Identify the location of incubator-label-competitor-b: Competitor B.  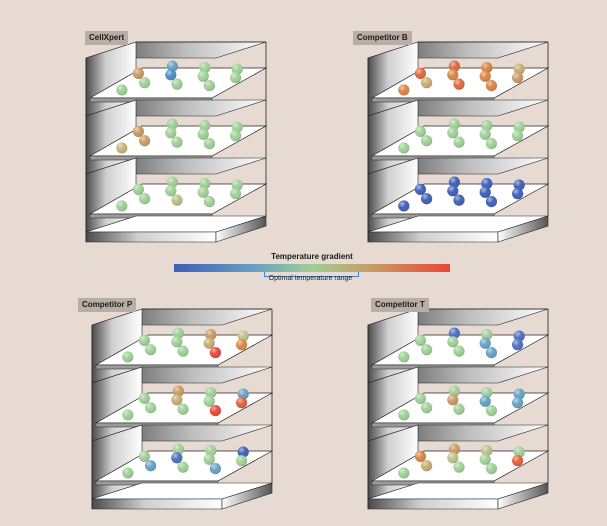
(382, 38).